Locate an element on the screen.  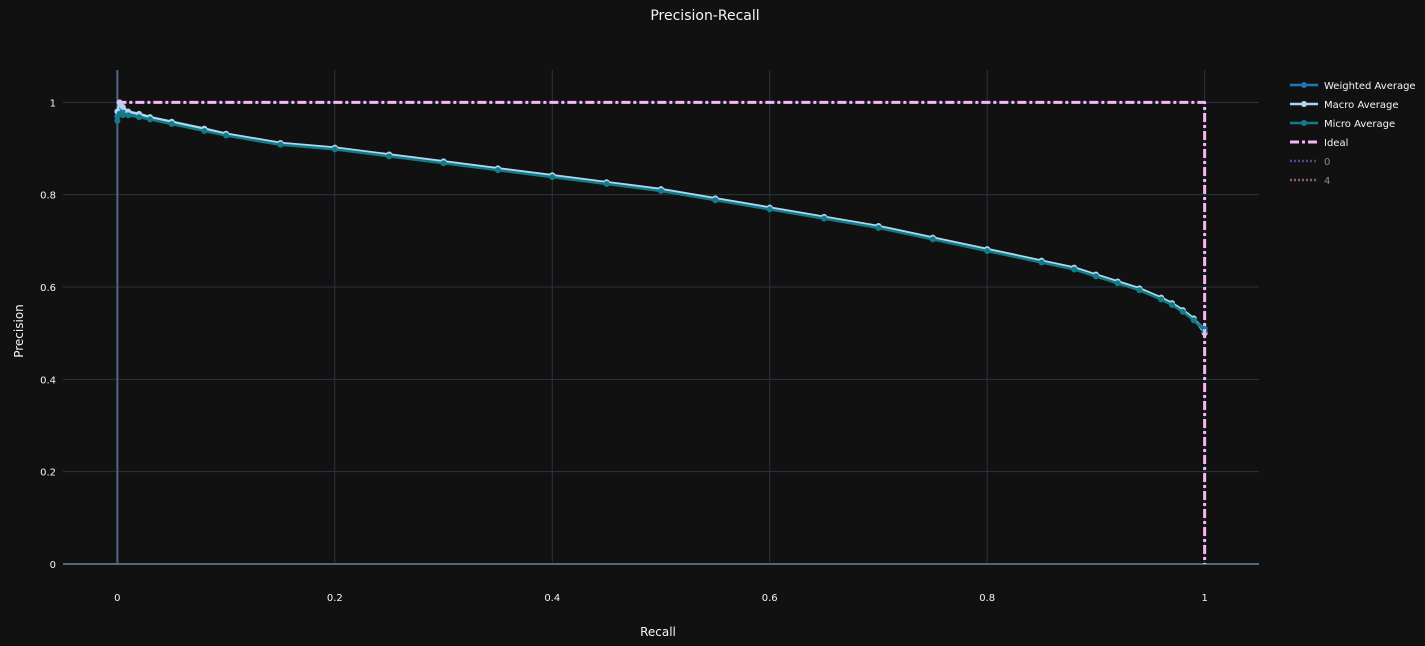
legend-marker-macro-average is located at coordinates (1304, 104).